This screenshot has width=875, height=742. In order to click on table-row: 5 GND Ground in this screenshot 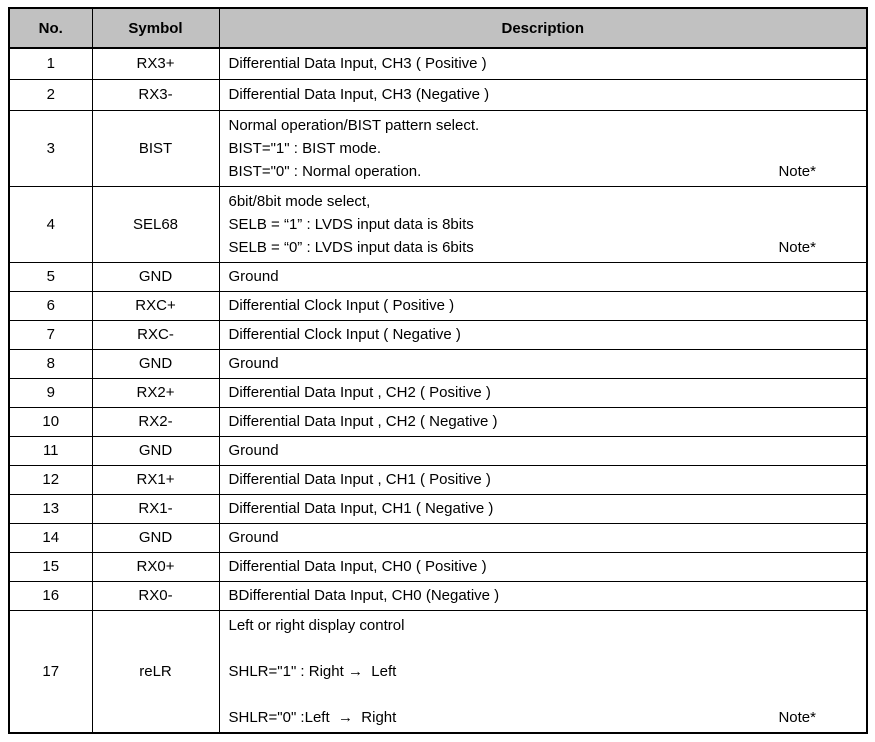, I will do `click(438, 276)`.